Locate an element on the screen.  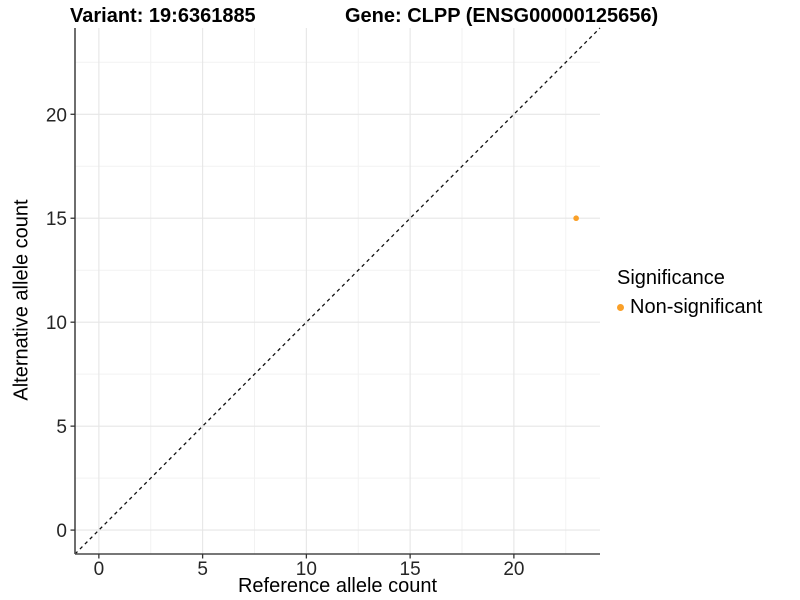
x-tick-label: 15 is located at coordinates (410, 569).